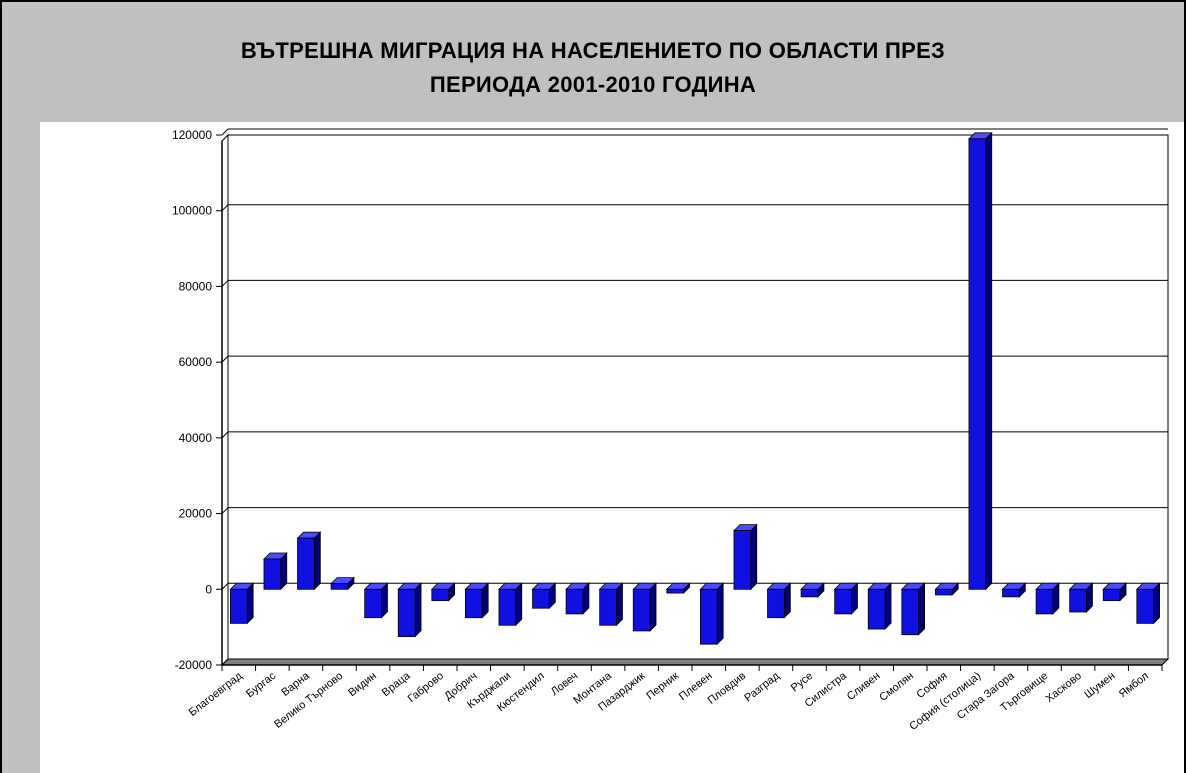  I want to click on x-category-label: Шумен, so click(1099, 685).